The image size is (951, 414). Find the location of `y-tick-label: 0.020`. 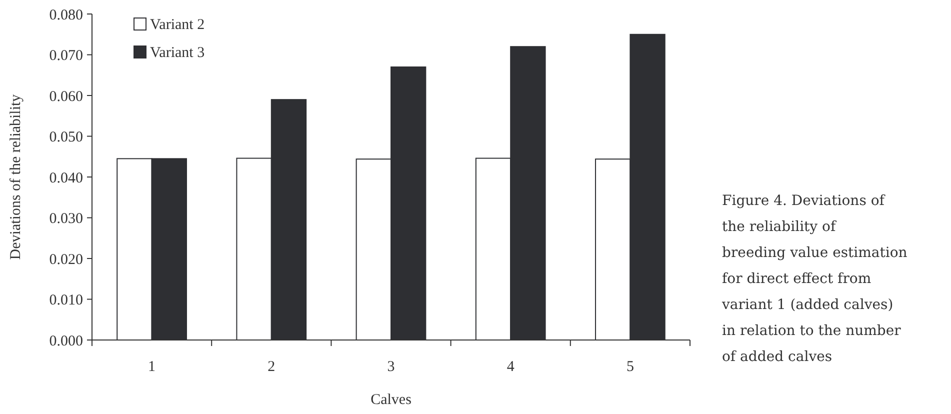

y-tick-label: 0.020 is located at coordinates (66, 260).